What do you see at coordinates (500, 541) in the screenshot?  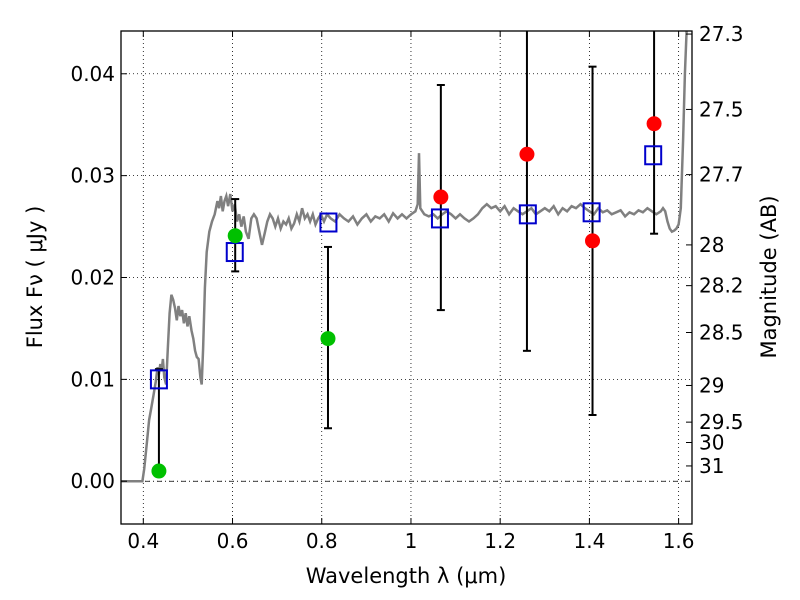 I see `x-tick-label: 1.2` at bounding box center [500, 541].